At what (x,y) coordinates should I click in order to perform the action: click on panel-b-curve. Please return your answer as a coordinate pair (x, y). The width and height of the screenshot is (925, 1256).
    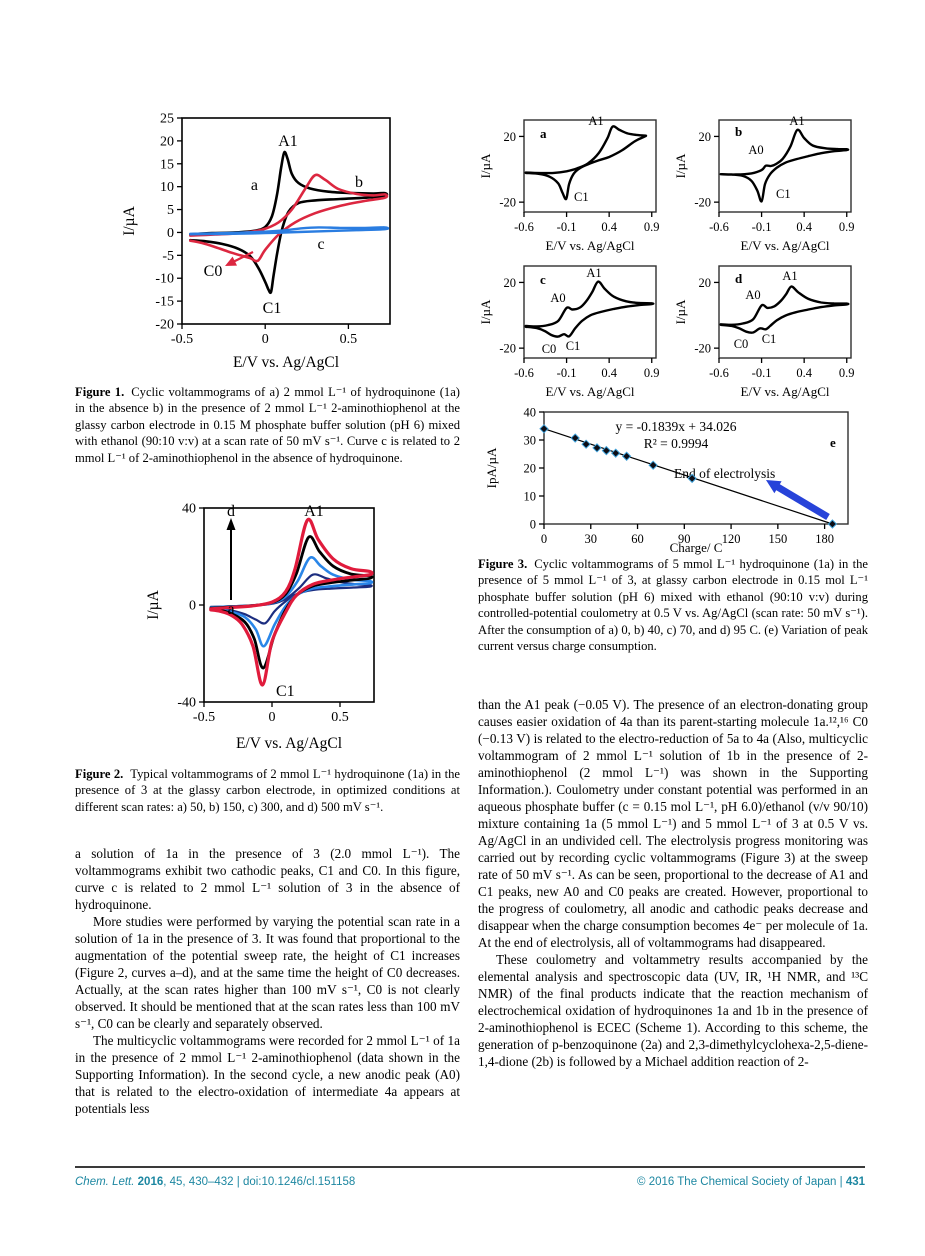
    Looking at the image, I should click on (784, 165).